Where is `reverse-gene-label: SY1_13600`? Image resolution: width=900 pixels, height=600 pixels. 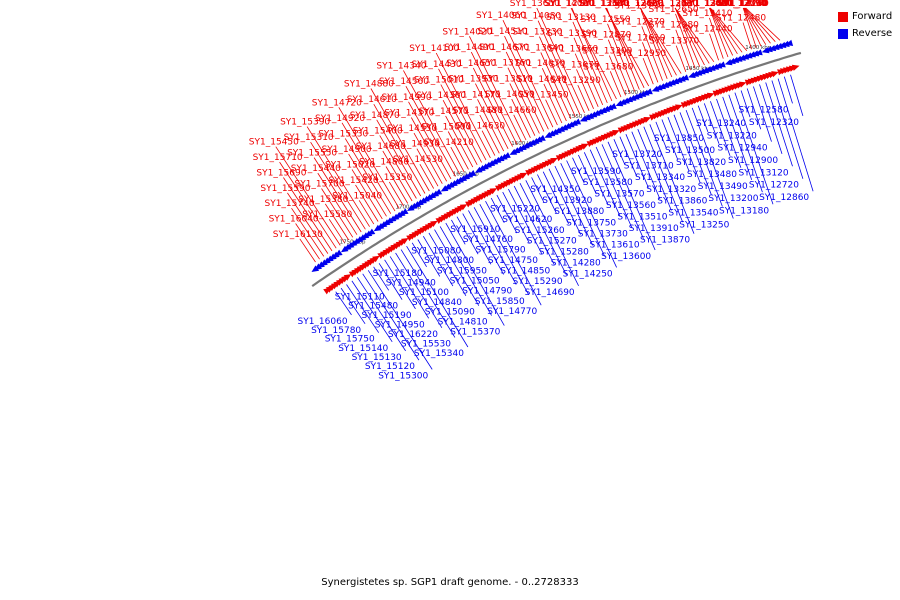
reverse-gene-label: SY1_13600 is located at coordinates (626, 257).